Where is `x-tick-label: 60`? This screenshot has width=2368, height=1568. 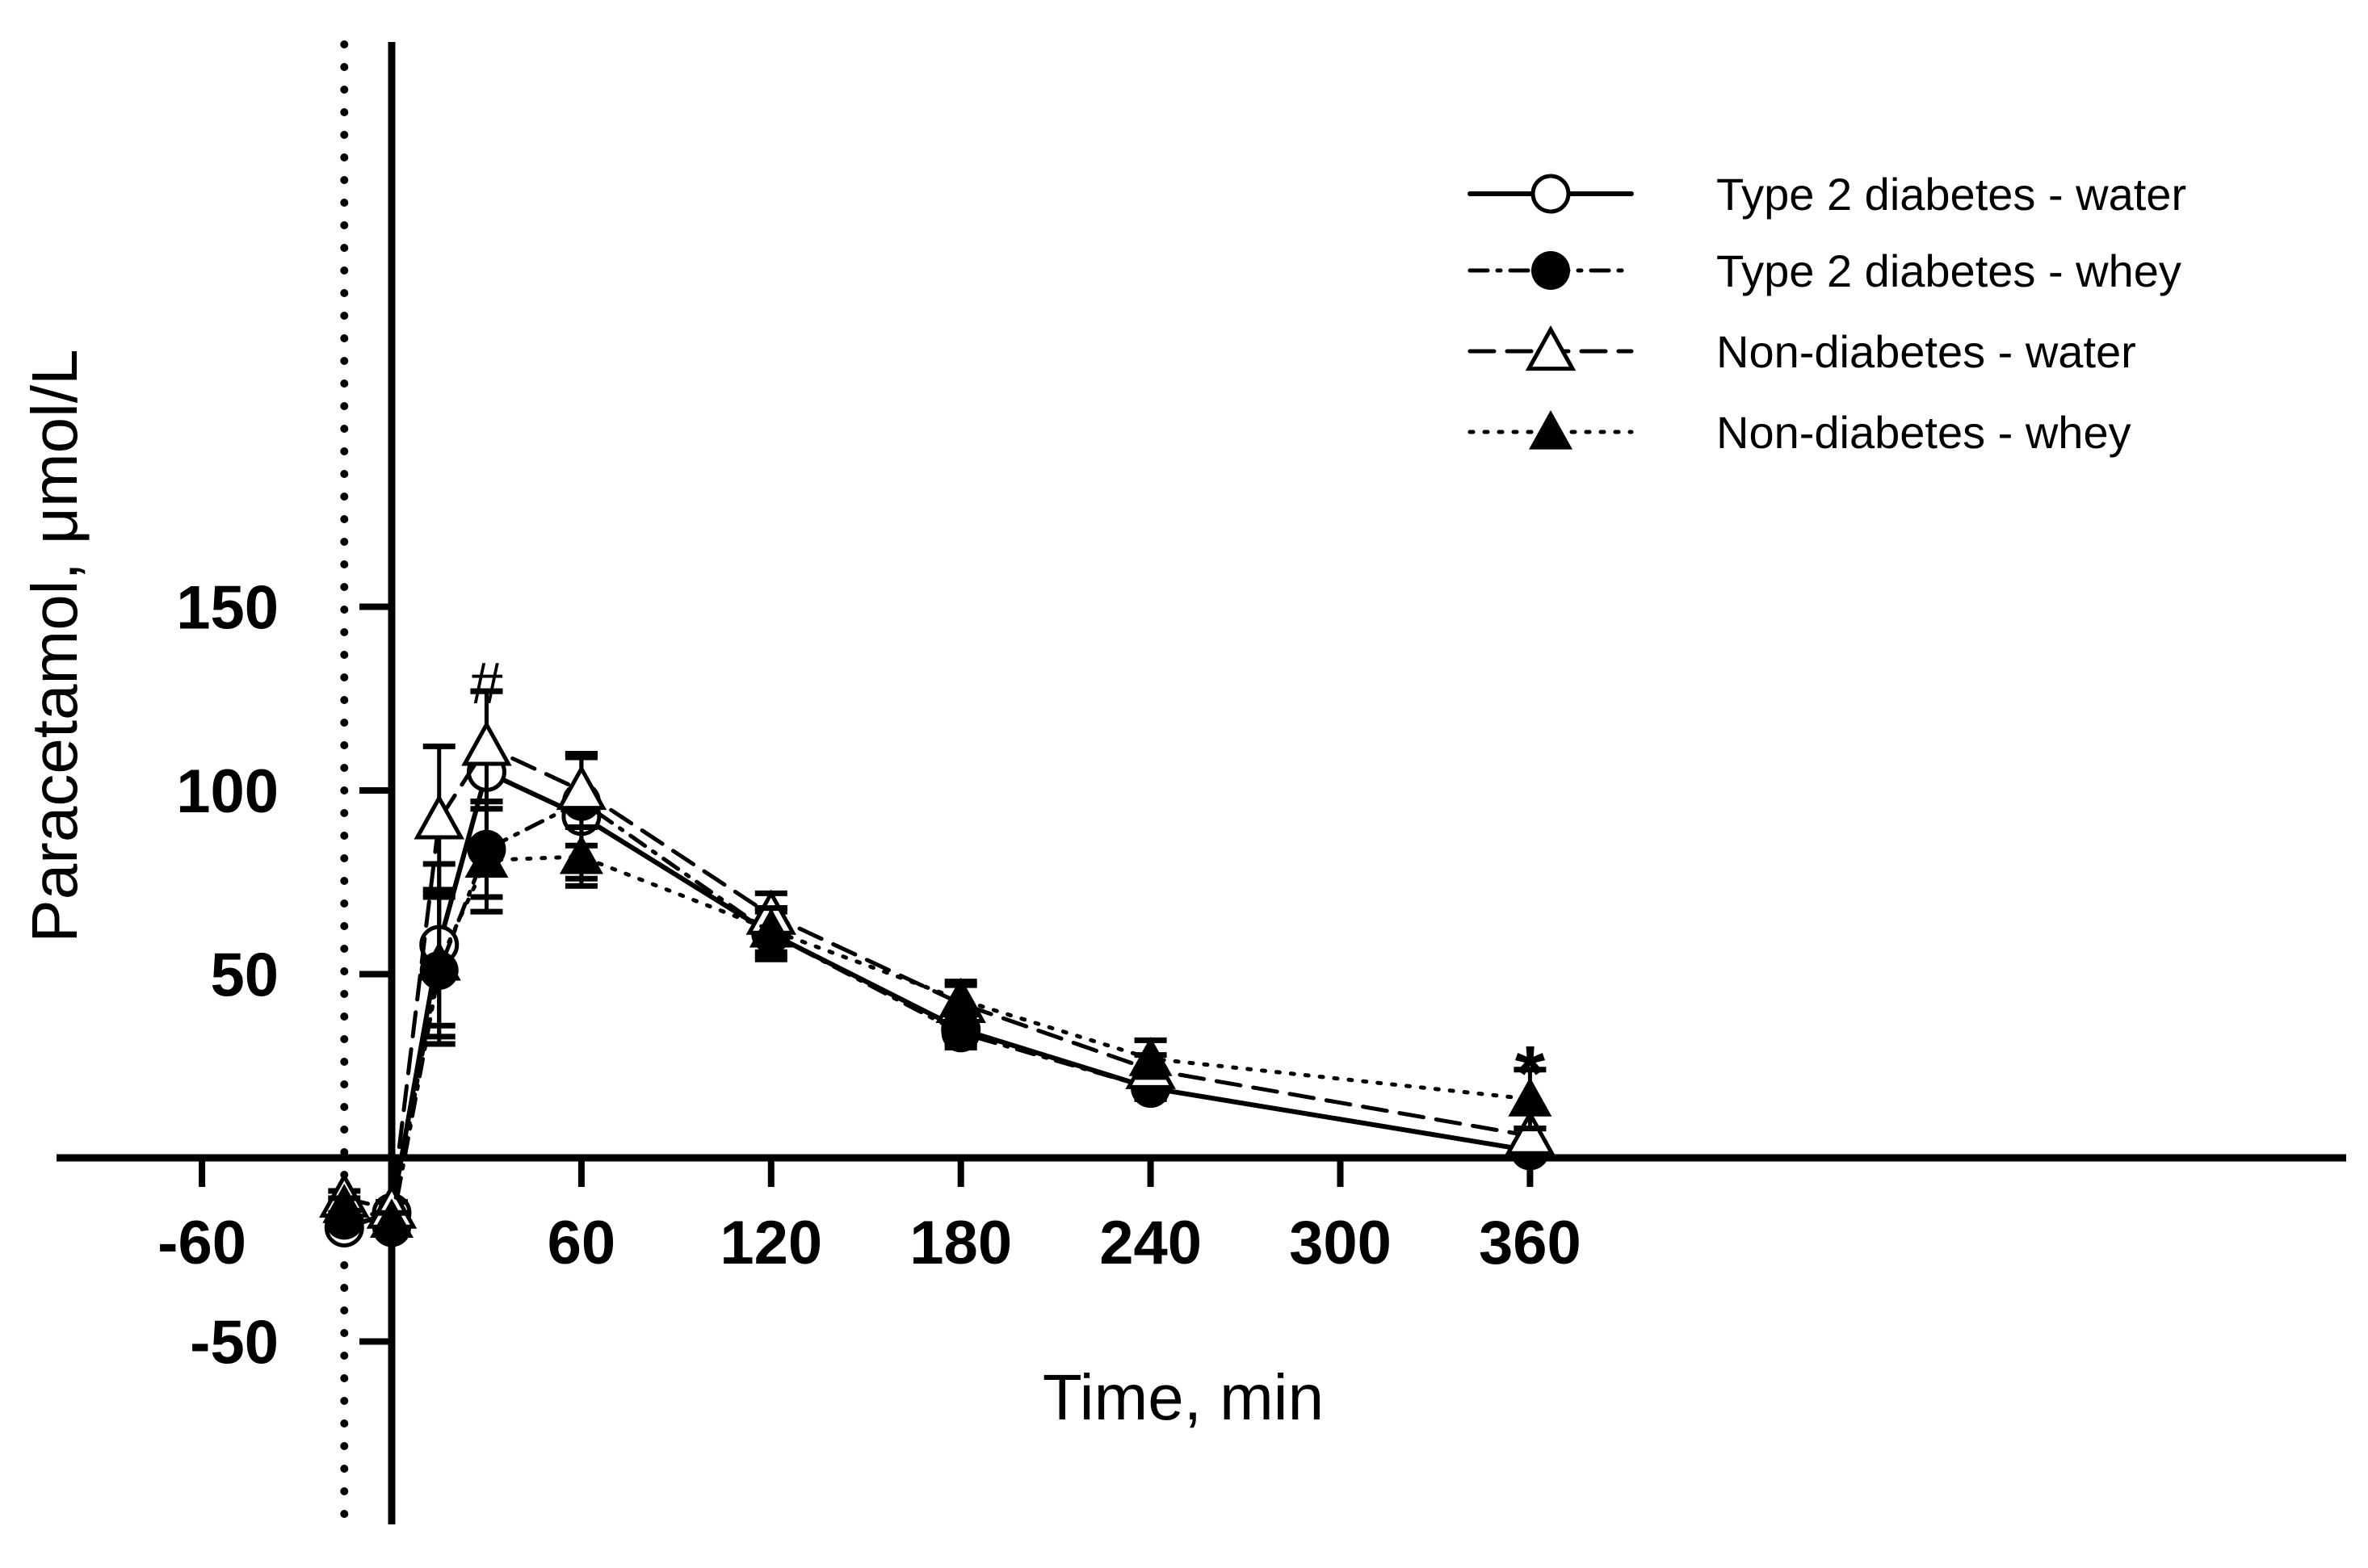 x-tick-label: 60 is located at coordinates (582, 1243).